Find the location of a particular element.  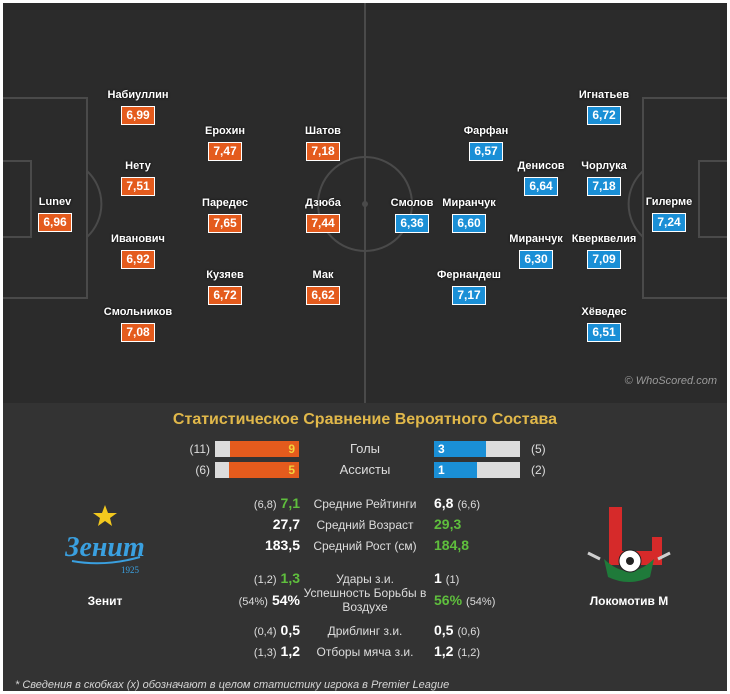

assists-away-total: (2) is located at coordinates (538, 470).